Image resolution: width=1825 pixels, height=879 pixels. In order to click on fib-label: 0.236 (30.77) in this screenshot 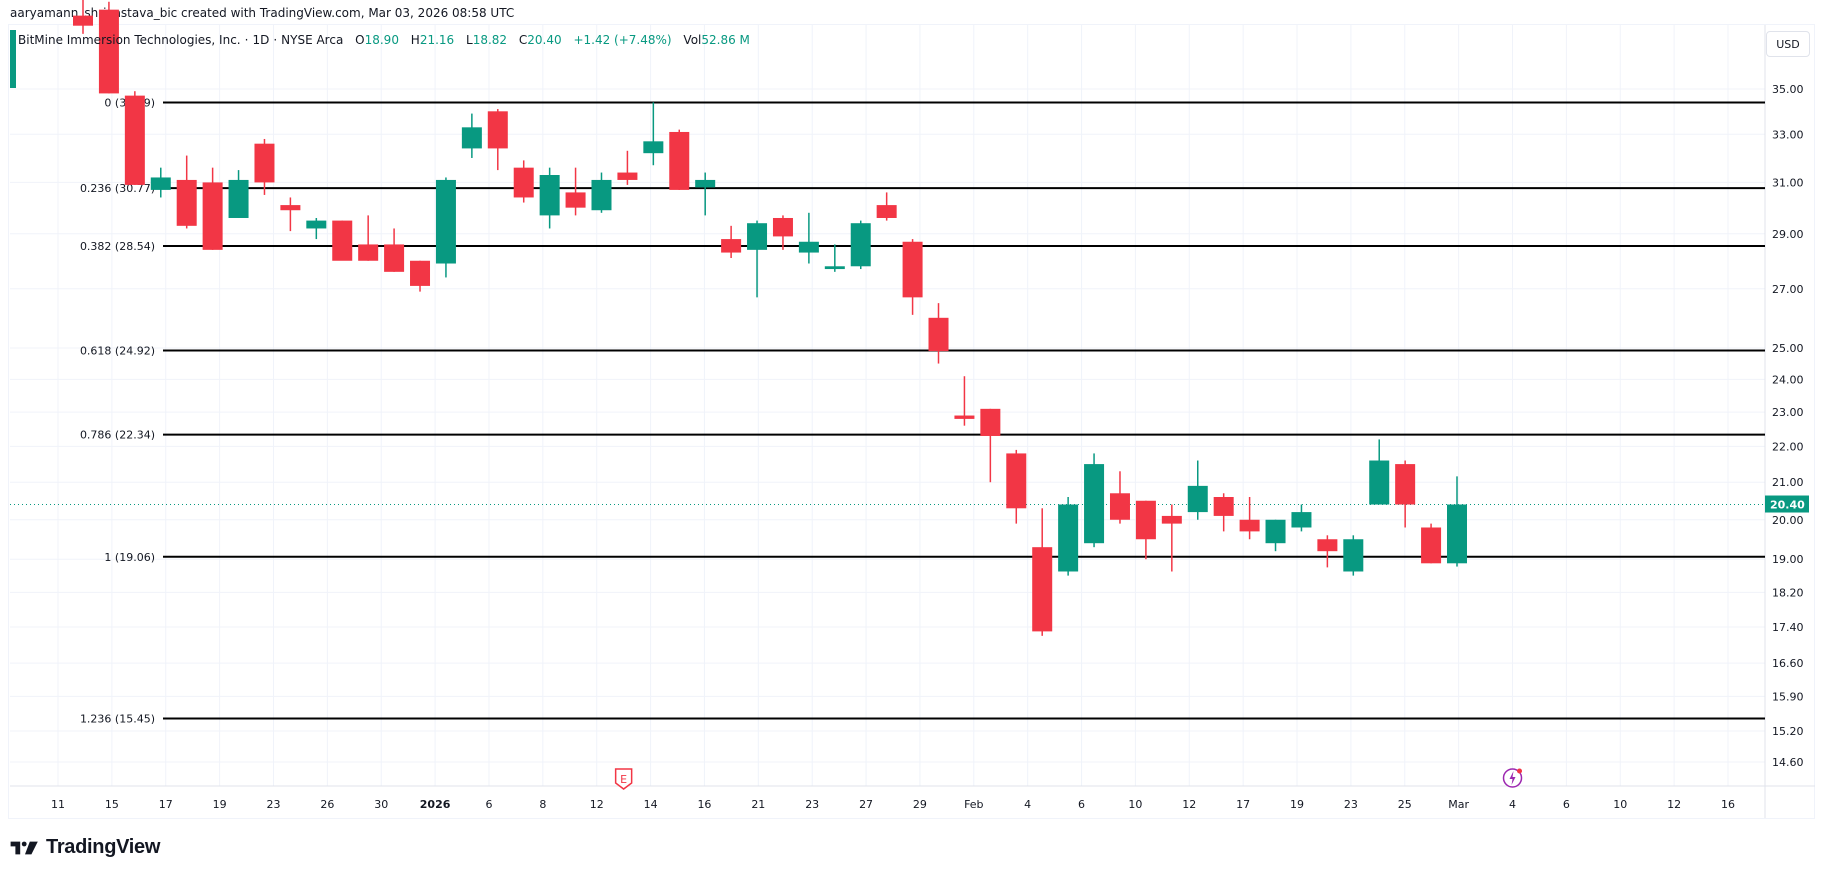, I will do `click(117, 188)`.